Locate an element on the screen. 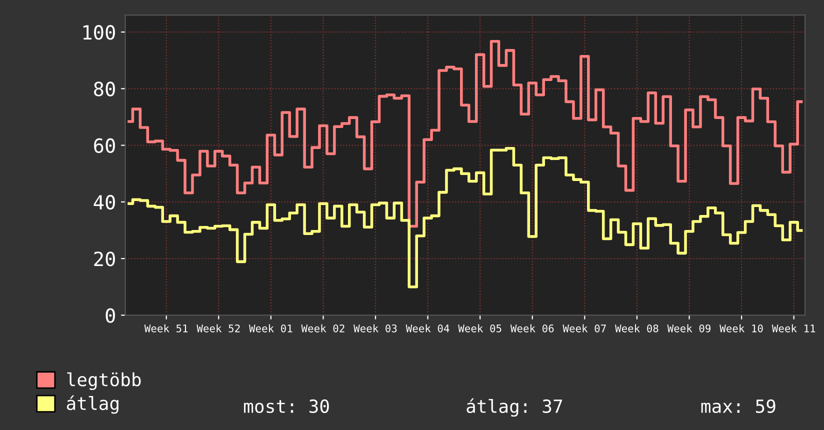  x-tick-label: Week 04 is located at coordinates (428, 328).